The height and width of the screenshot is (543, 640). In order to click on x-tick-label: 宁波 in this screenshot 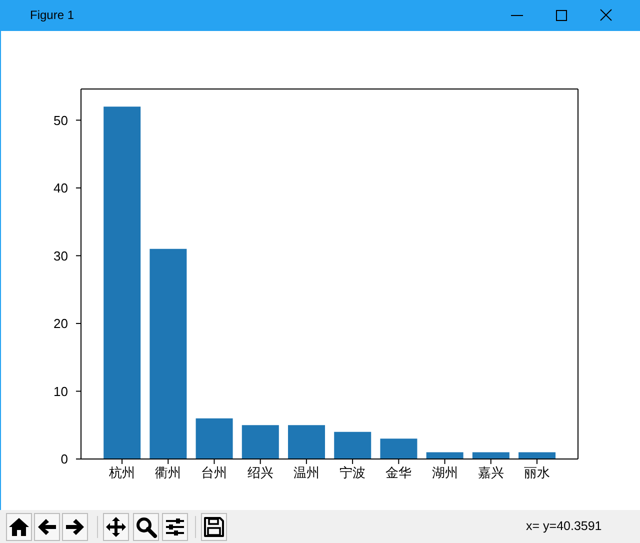, I will do `click(353, 472)`.